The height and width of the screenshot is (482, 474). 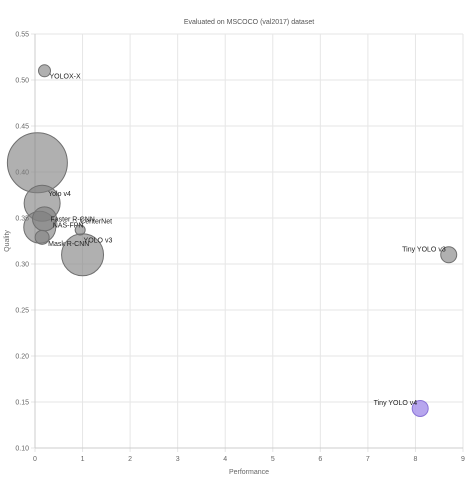 What do you see at coordinates (59, 194) in the screenshot?
I see `point-label: Yolo v4` at bounding box center [59, 194].